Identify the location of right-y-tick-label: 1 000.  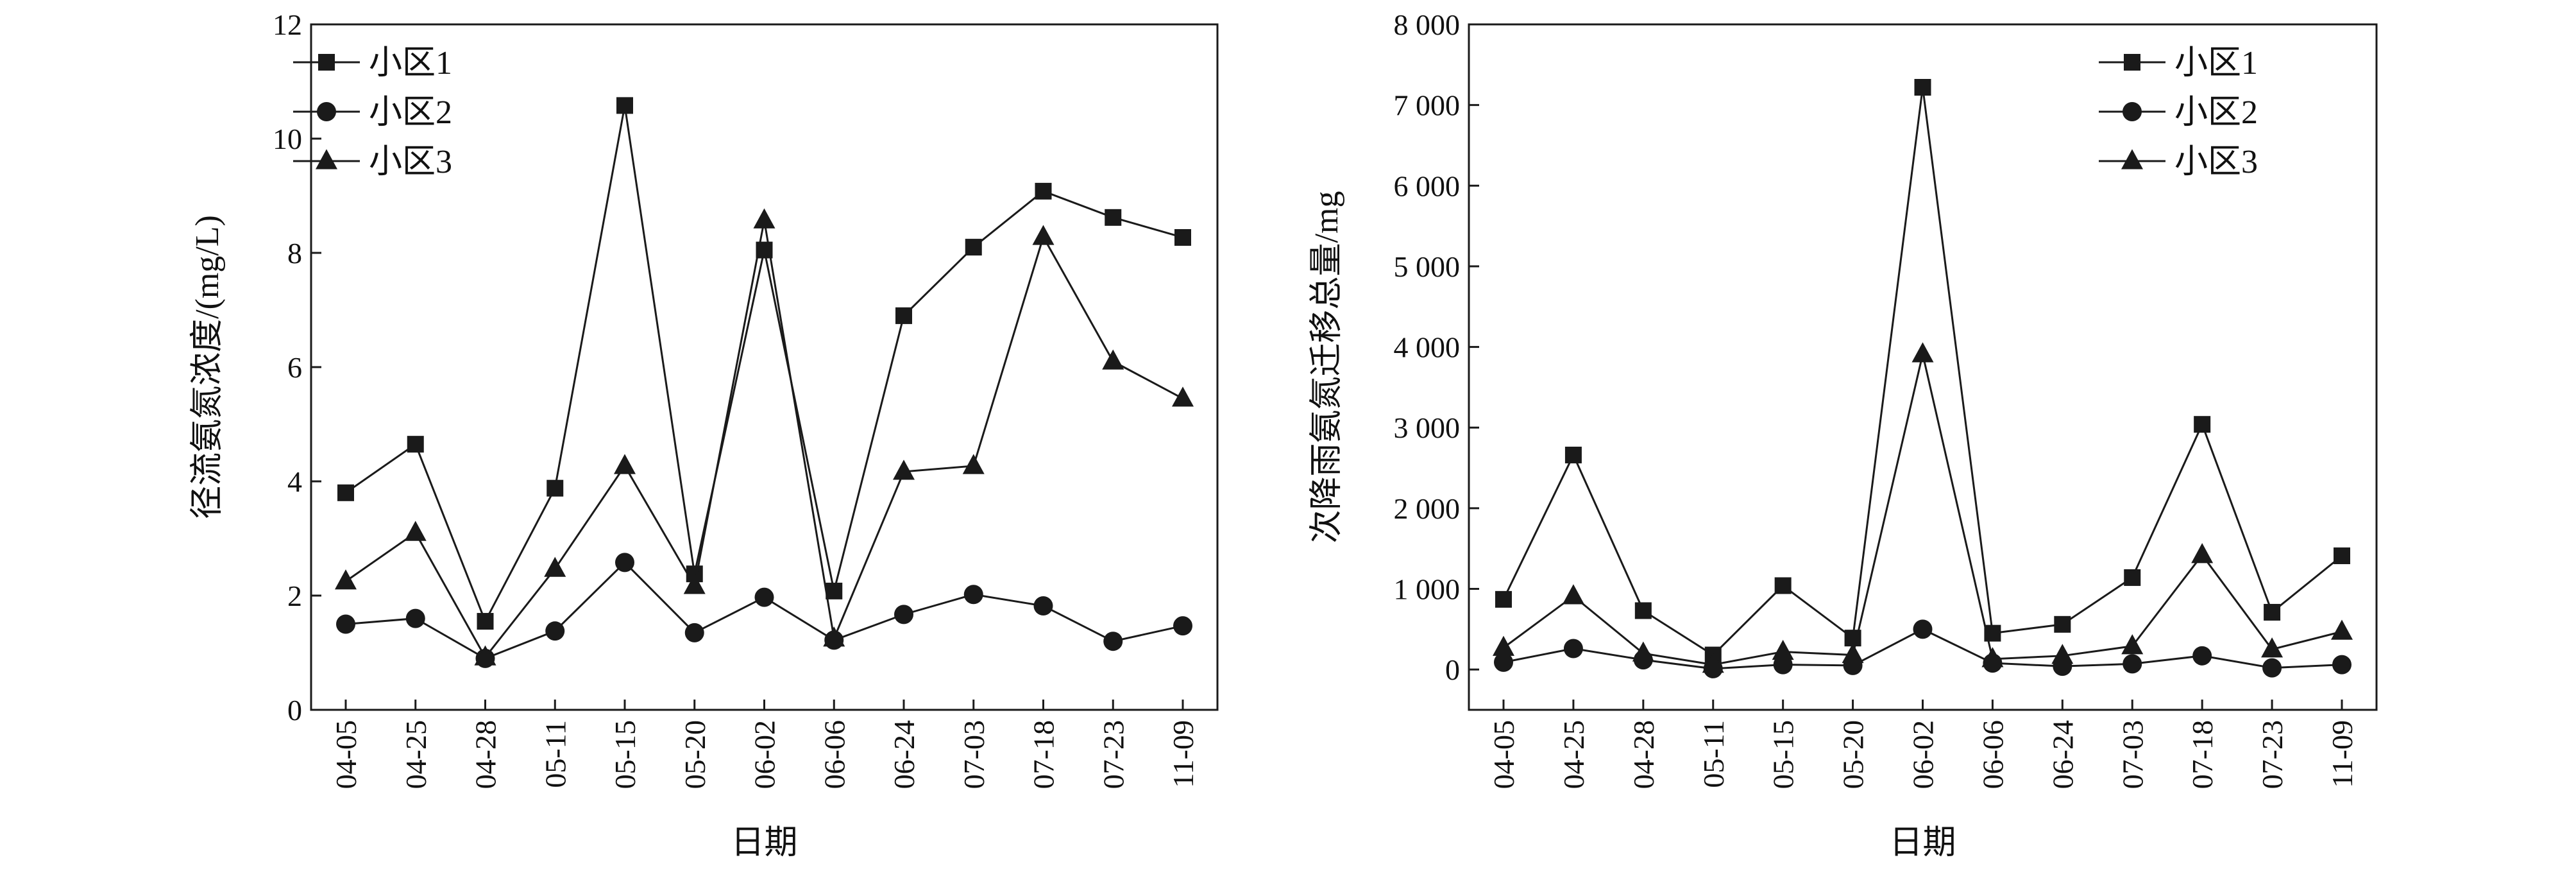
(1427, 589).